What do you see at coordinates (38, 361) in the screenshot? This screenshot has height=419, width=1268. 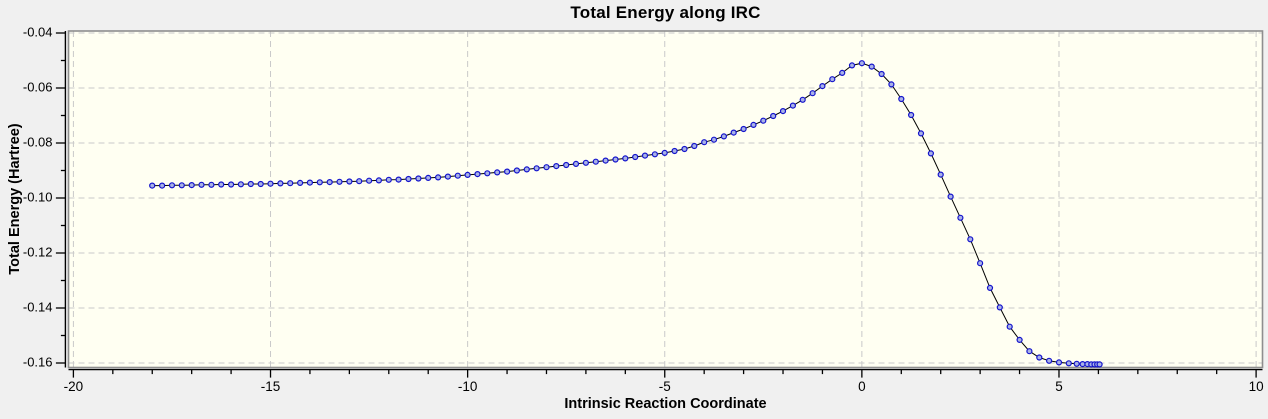 I see `y-tick-label: -0.16` at bounding box center [38, 361].